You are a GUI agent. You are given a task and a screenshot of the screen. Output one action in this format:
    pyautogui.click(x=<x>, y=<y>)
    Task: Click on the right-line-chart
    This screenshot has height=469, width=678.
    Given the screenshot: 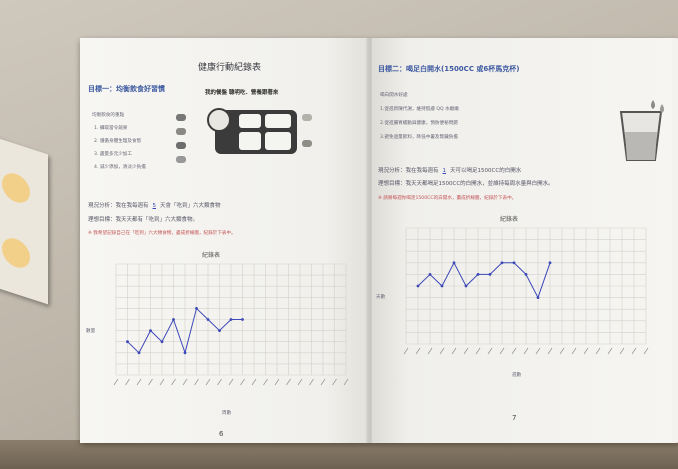 What is the action you would take?
    pyautogui.click(x=526, y=291)
    